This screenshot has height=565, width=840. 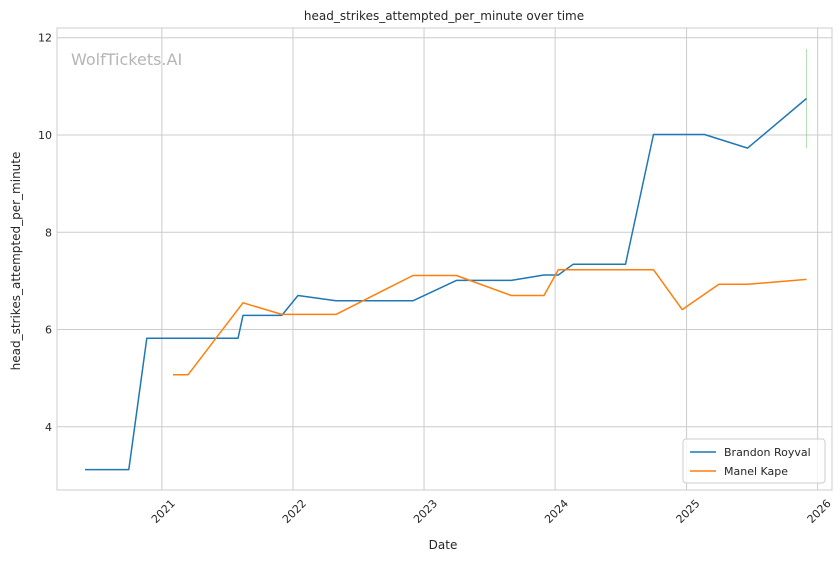 I want to click on y-axis-label: head_strikes_attempted_per_minute, so click(x=16, y=261).